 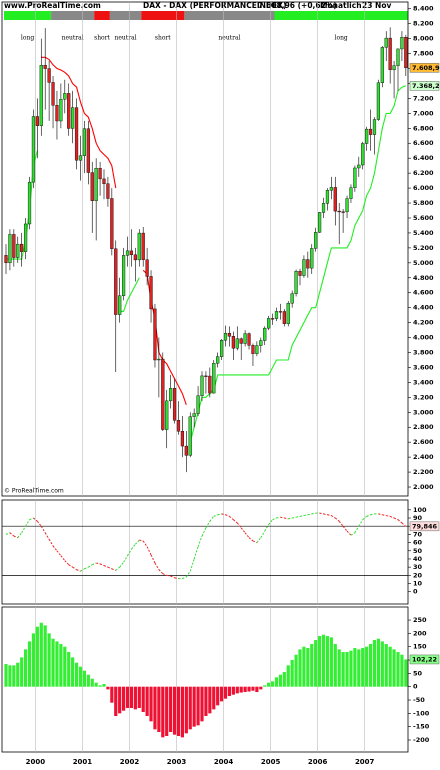 I want to click on x-tick-label: 2003, so click(x=177, y=762).